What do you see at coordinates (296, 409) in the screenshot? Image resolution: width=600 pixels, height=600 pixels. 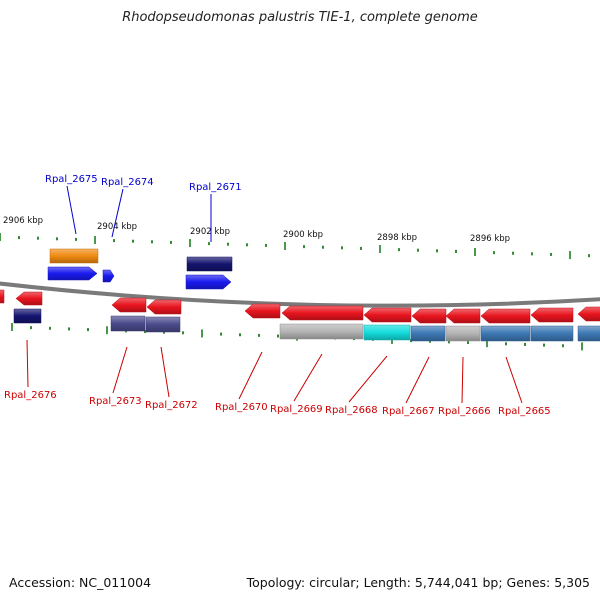 I see `gene-label-reverse: Rpal_2669` at bounding box center [296, 409].